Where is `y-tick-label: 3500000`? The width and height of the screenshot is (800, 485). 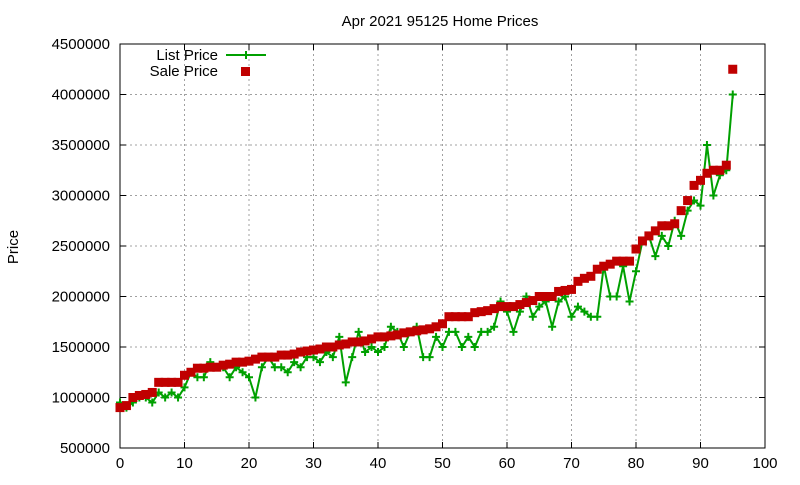 y-tick-label: 3500000 is located at coordinates (81, 145).